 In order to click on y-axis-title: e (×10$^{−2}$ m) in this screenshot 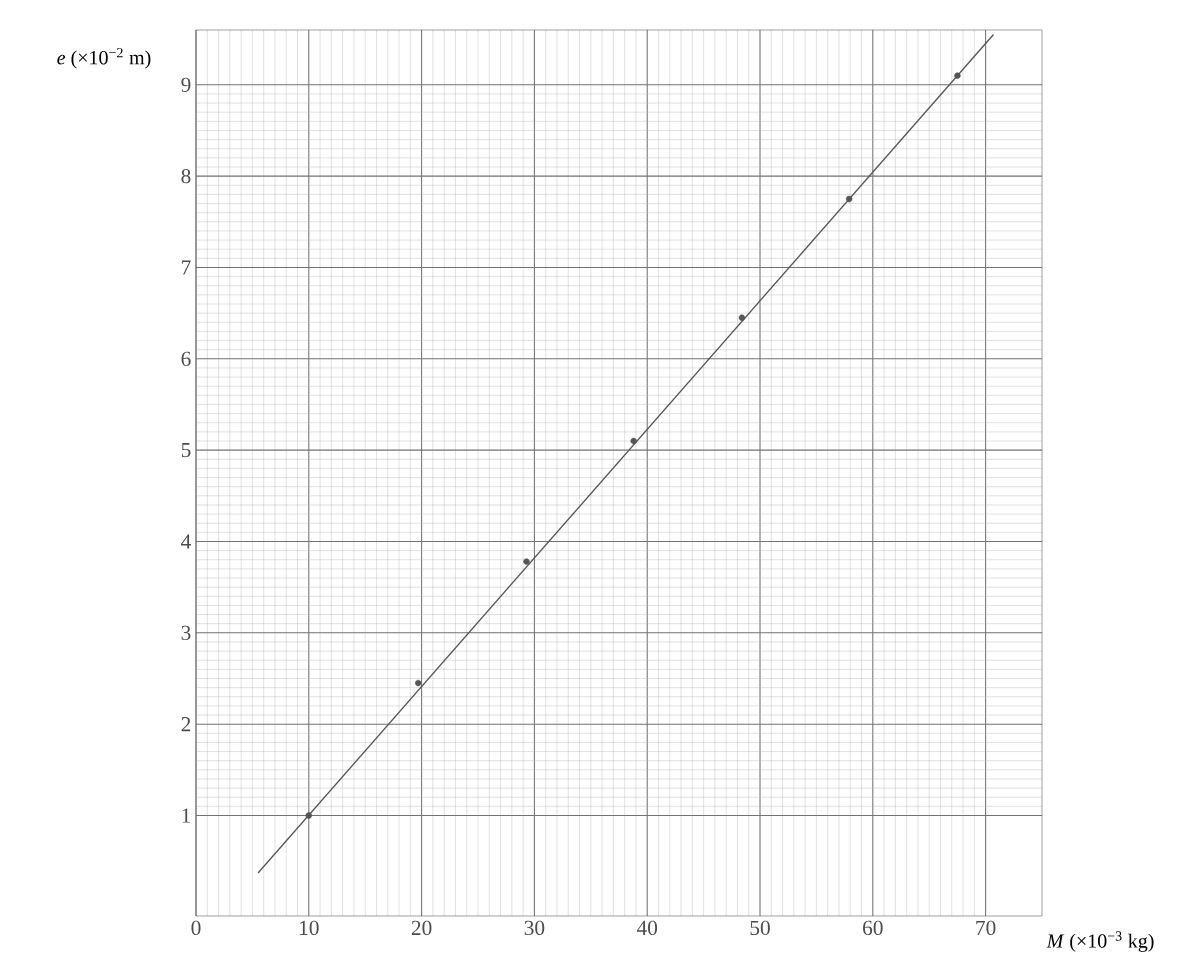, I will do `click(104, 58)`.